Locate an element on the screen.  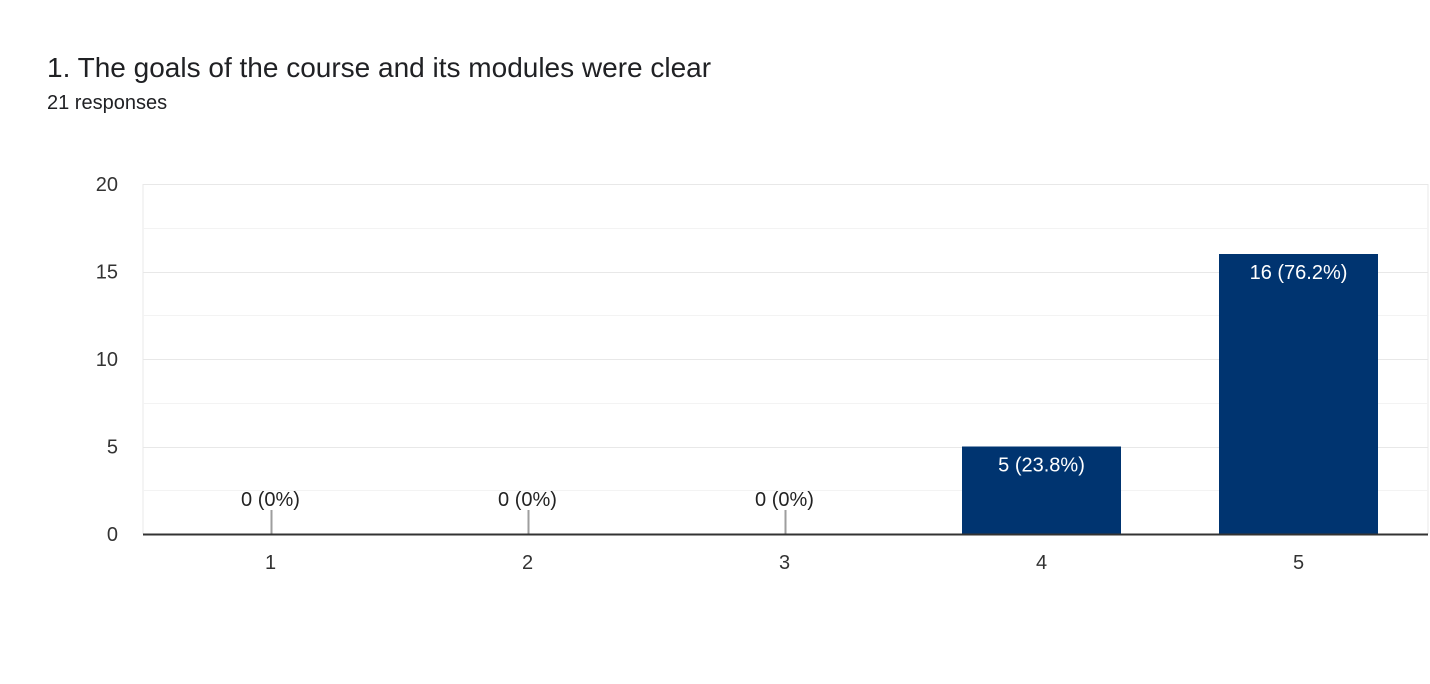
data-label-1: 0 (0%) is located at coordinates (270, 500).